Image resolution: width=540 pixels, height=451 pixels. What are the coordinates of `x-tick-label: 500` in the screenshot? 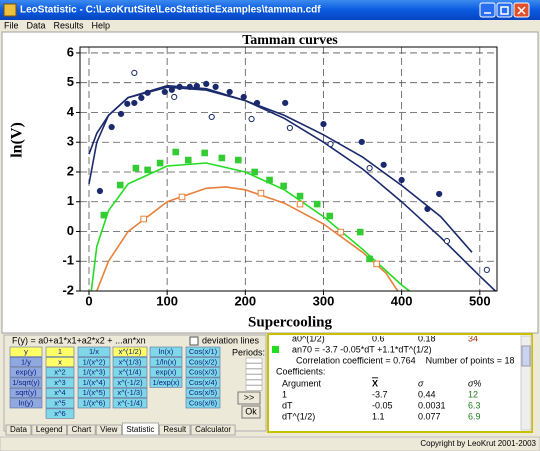 It's located at (480, 300).